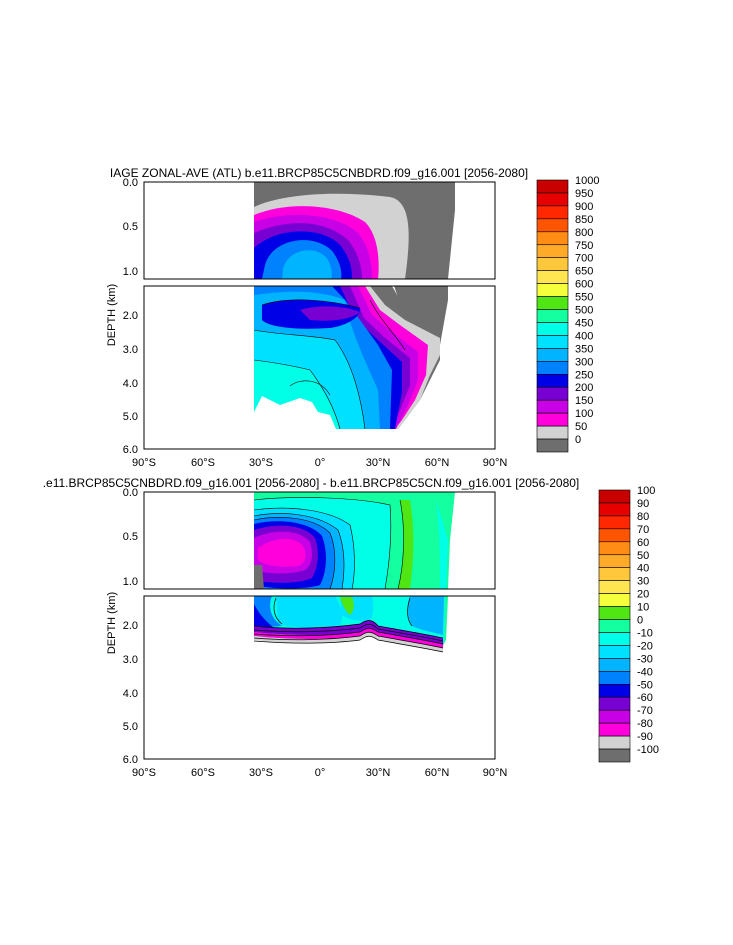  I want to click on colorbar-label: 800, so click(584, 233).